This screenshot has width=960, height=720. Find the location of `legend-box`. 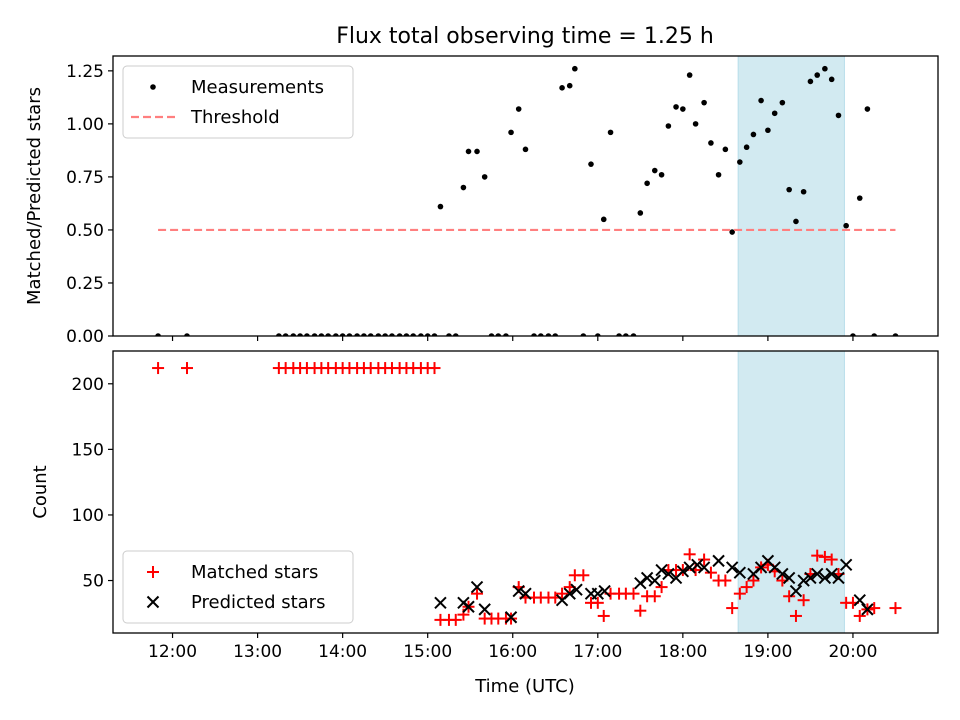

legend-box is located at coordinates (238, 587).